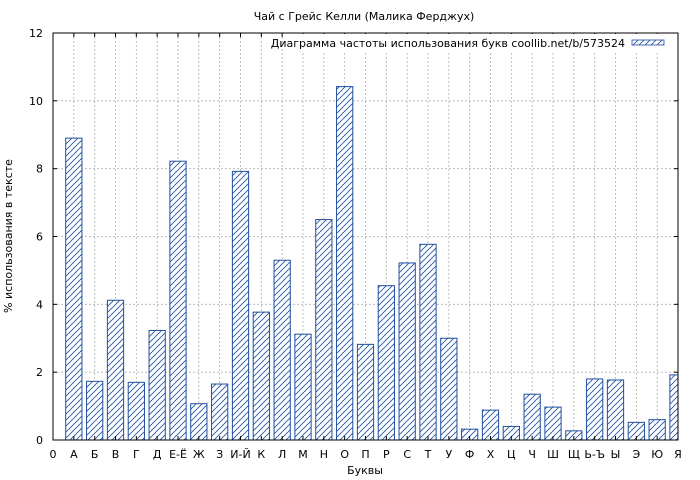  I want to click on x-tick-label: Ь-Ъ, so click(594, 454).